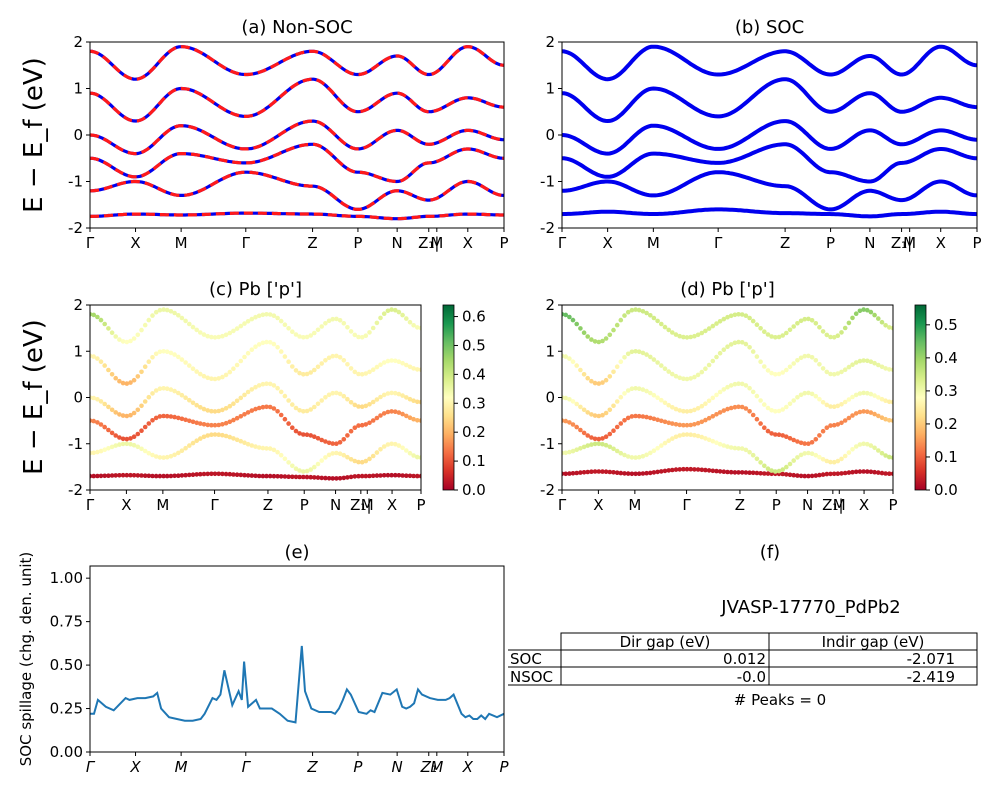  Describe the element at coordinates (436, 767) in the screenshot. I see `panel-e-xtick-label: M` at that location.